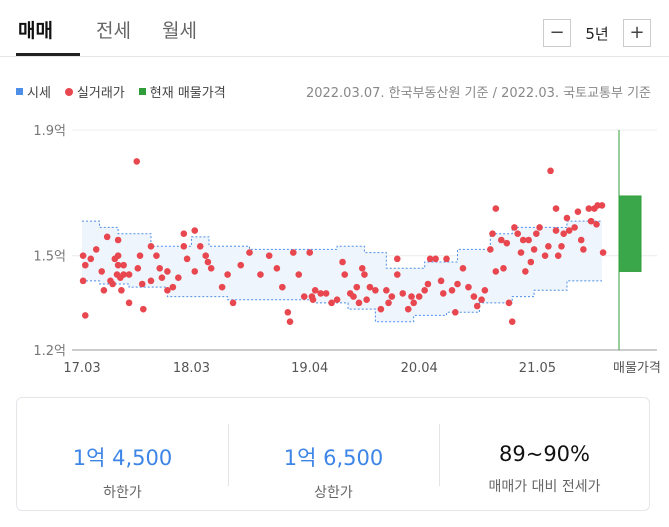 This screenshot has height=527, width=669. Describe the element at coordinates (342, 301) in the screenshot. I see `market-price-lower-line` at that location.